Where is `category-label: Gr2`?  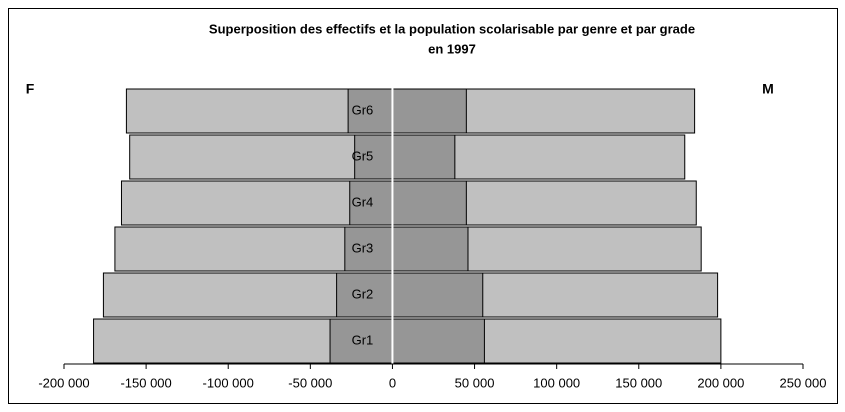 category-label: Gr2 is located at coordinates (363, 293).